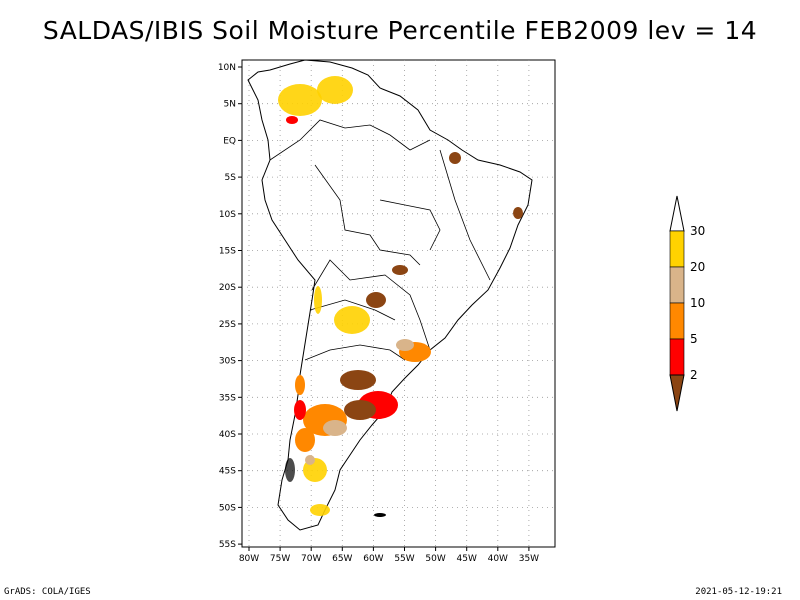 The height and width of the screenshot is (600, 800). I want to click on longitude-labels: 80W 75W 70W 65W 60W 55W 50W 45W 40W 35W, so click(389, 555).